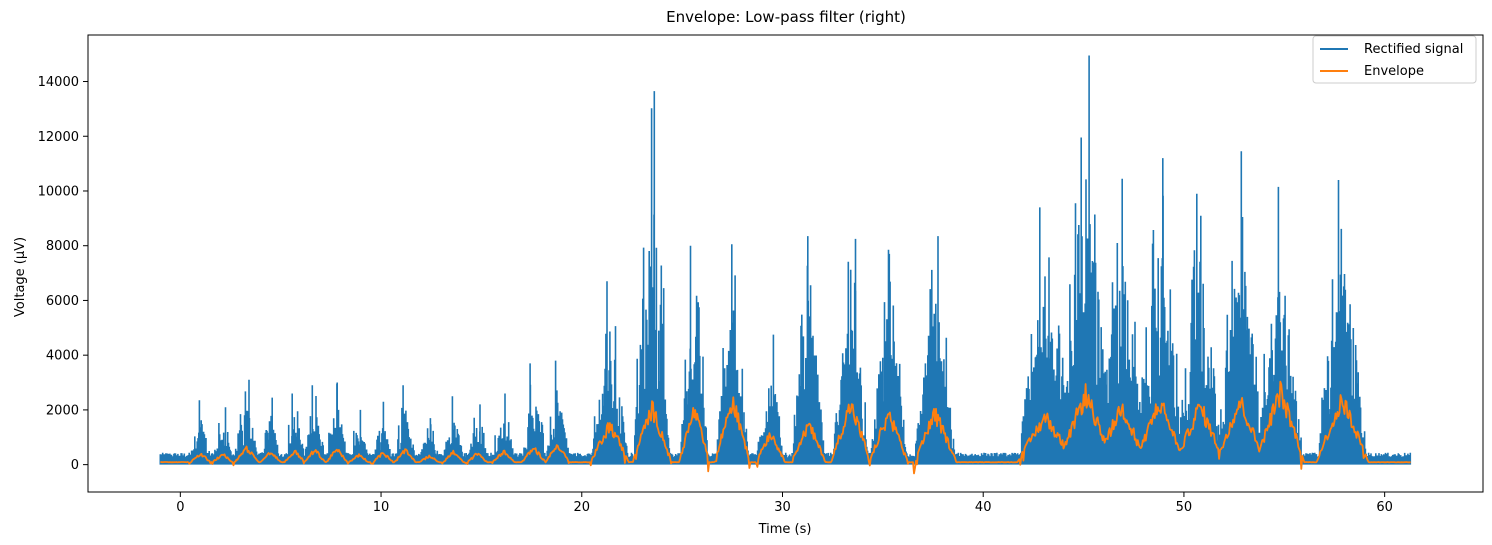 The width and height of the screenshot is (1492, 545). Describe the element at coordinates (786, 17) in the screenshot. I see `chart-title: Envelope: Low-pass filter (right)` at that location.